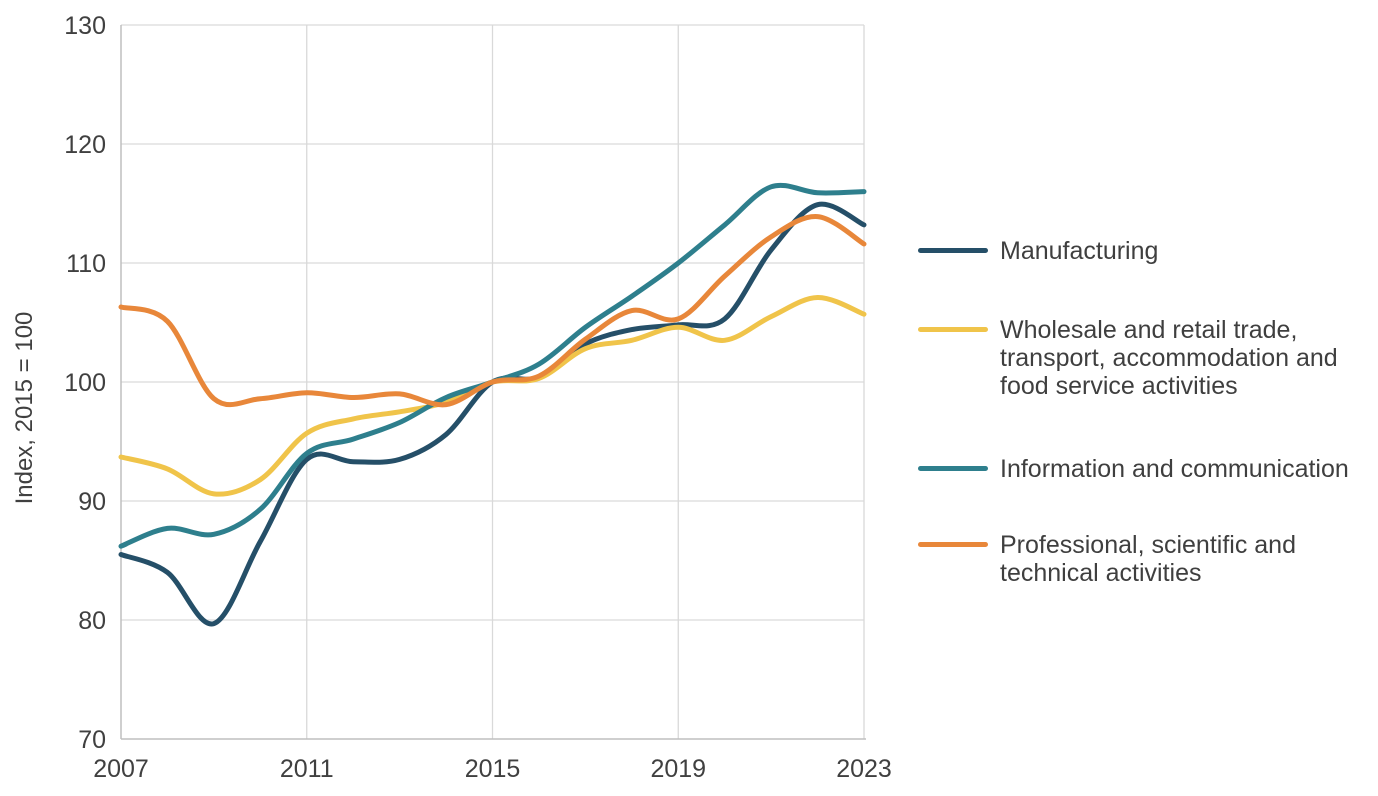  What do you see at coordinates (493, 769) in the screenshot?
I see `x-tick-label: 2015` at bounding box center [493, 769].